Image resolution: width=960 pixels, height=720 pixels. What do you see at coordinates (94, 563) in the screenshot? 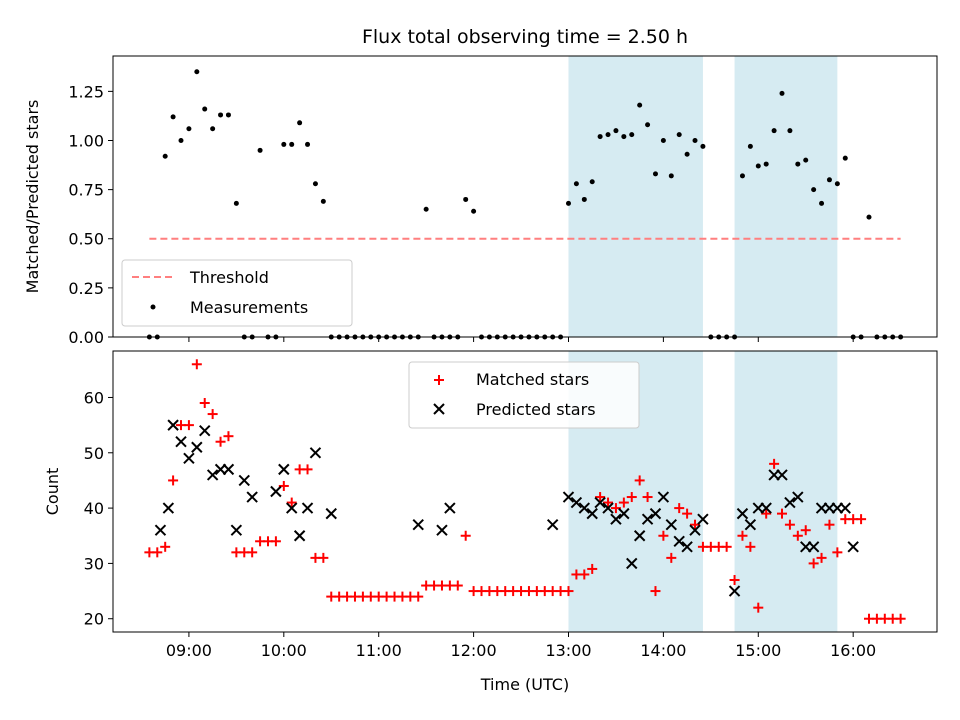
I see `y-tick-label: 30` at bounding box center [94, 563].